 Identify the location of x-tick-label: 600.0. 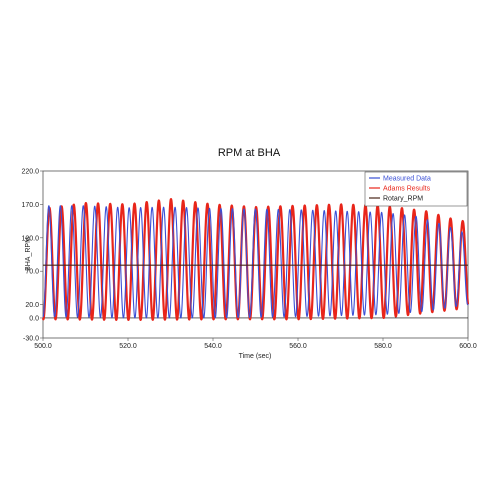
(468, 346).